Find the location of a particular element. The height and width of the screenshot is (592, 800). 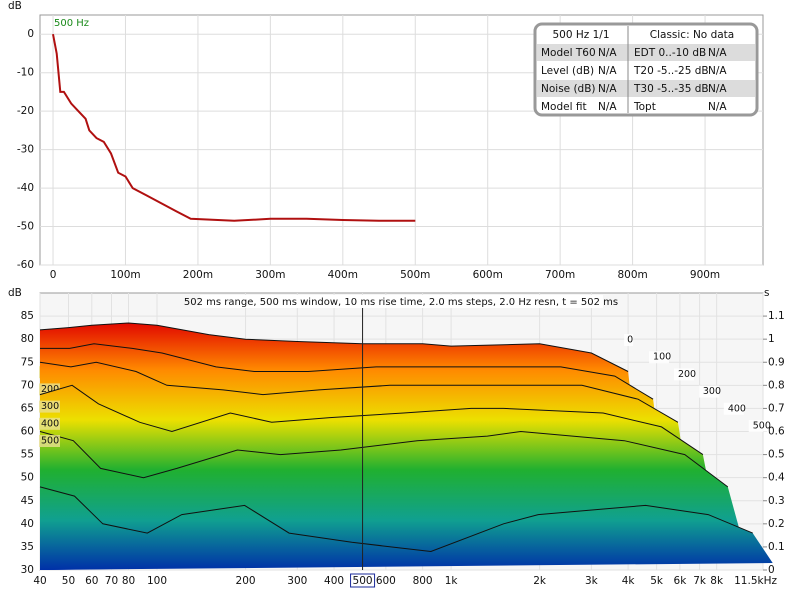

y2-axis-label: s is located at coordinates (766, 293).